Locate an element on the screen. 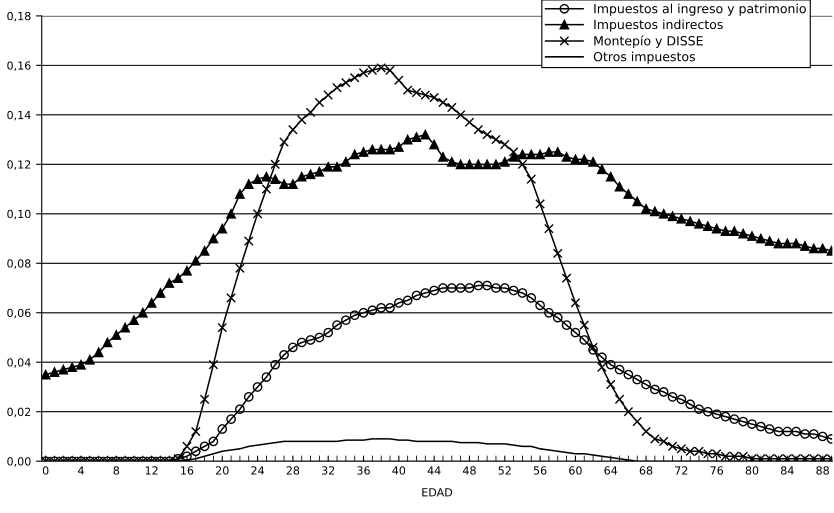 The height and width of the screenshot is (513, 834). x-tick-label: 20 is located at coordinates (222, 470).